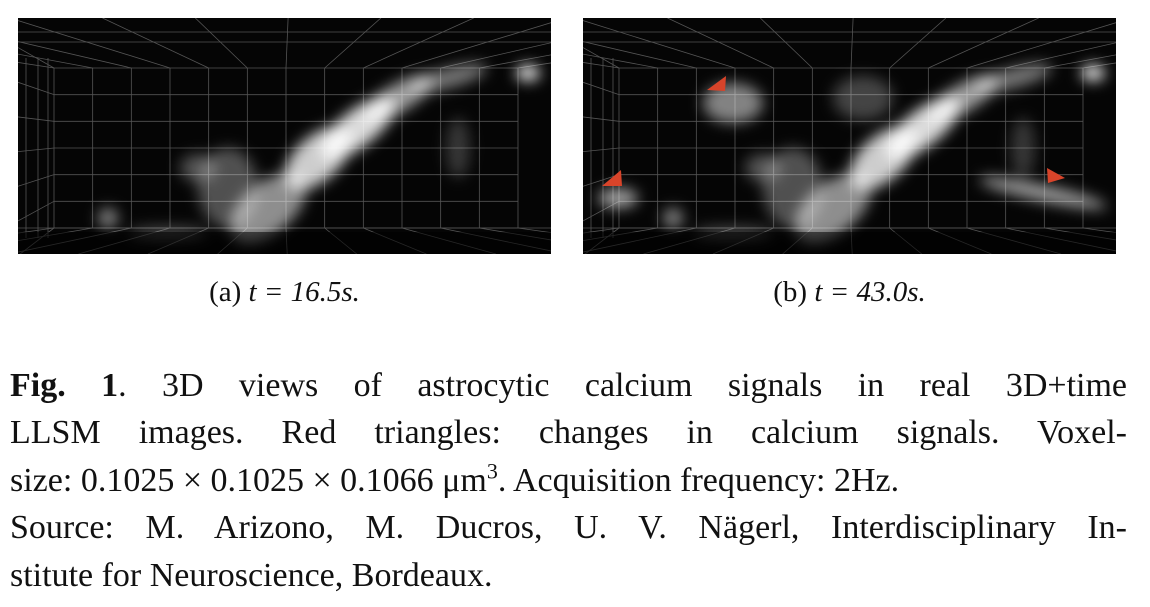 The image size is (1150, 607). What do you see at coordinates (64, 385) in the screenshot?
I see `figure-label: Fig. 1` at bounding box center [64, 385].